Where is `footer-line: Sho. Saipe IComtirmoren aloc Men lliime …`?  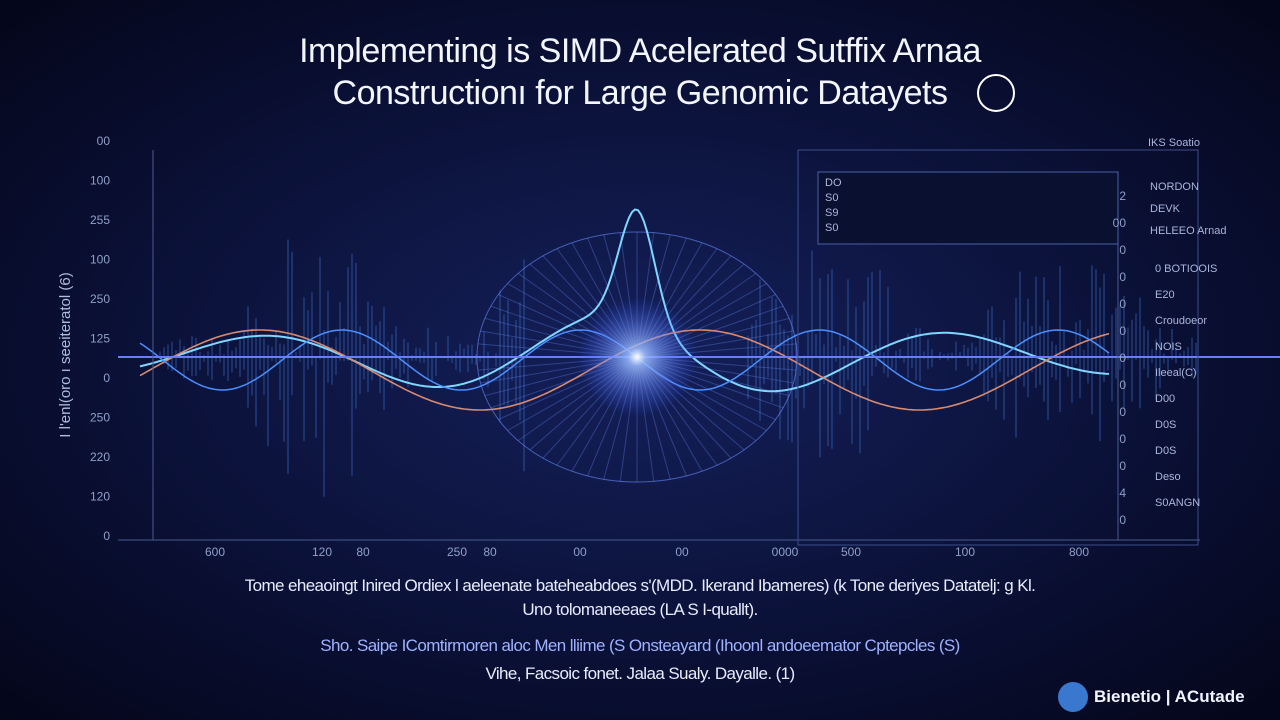
footer-line: Sho. Saipe IComtirmoren aloc Men lliime … is located at coordinates (640, 645).